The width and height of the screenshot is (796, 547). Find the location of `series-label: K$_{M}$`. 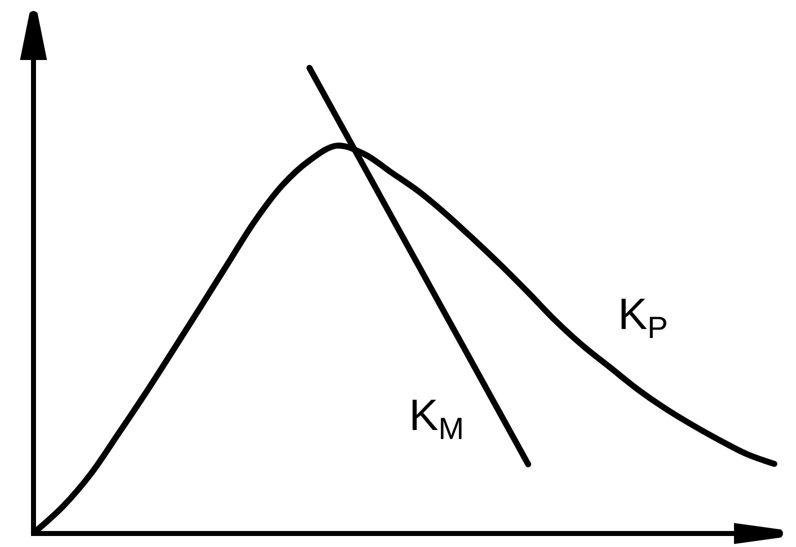

series-label: K$_{M}$ is located at coordinates (436, 418).